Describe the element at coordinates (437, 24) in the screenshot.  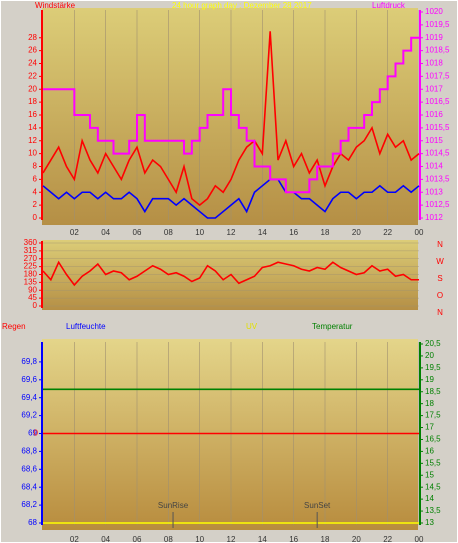
I see `y2-tick-label: 1019,5` at that location.